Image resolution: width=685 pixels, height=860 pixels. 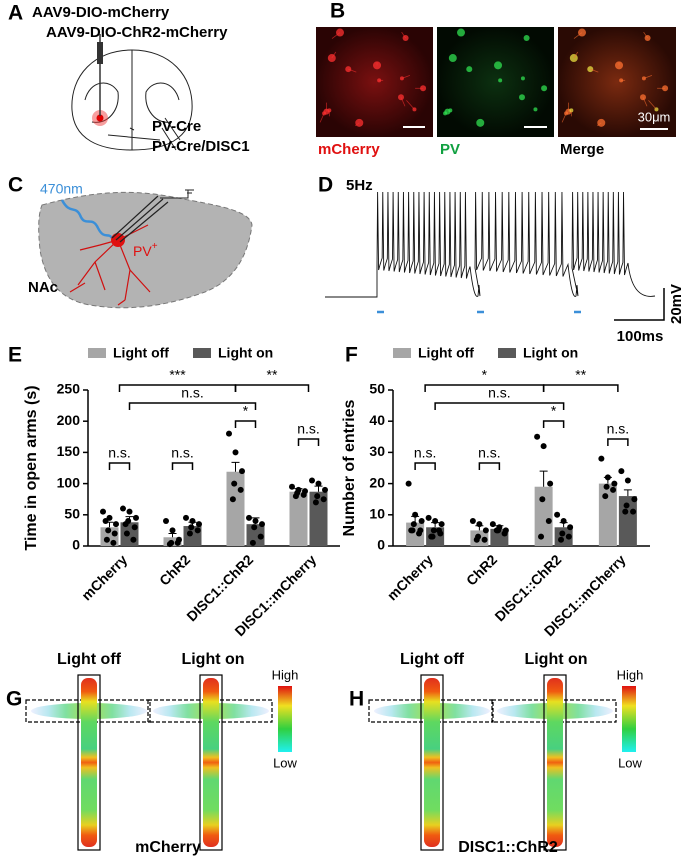 What do you see at coordinates (481, 569) in the screenshot?
I see `x-tick-label: ChR2` at bounding box center [481, 569].